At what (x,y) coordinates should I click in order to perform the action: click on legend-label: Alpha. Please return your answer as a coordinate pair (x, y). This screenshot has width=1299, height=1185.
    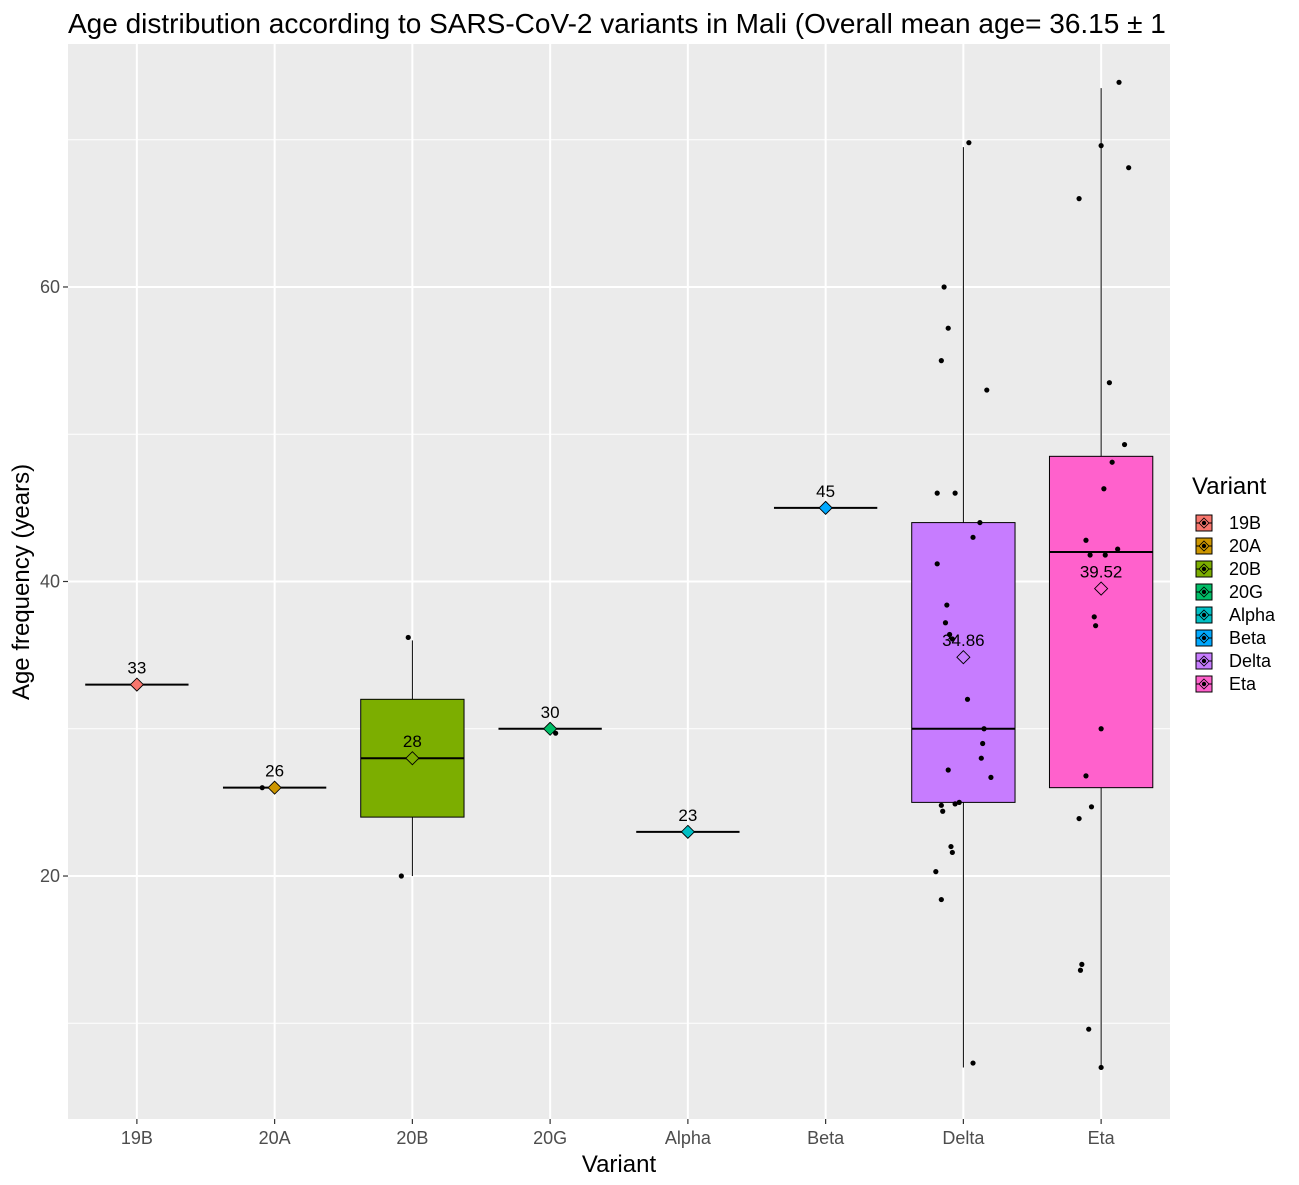
    Looking at the image, I should click on (1252, 615).